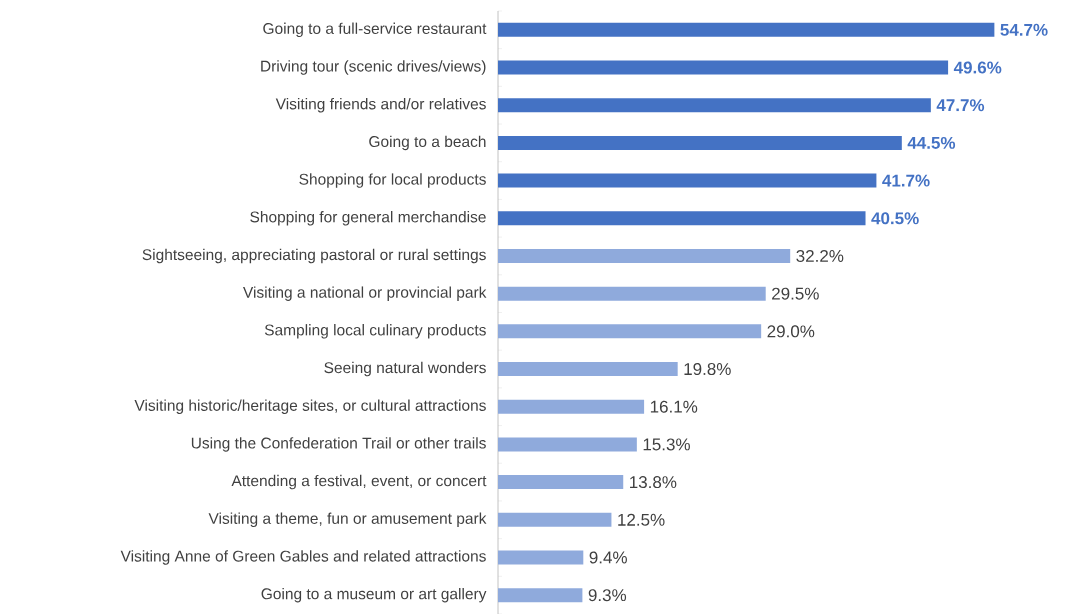 Image resolution: width=1072 pixels, height=614 pixels. Describe the element at coordinates (674, 406) in the screenshot. I see `data-label: 16.1%` at that location.